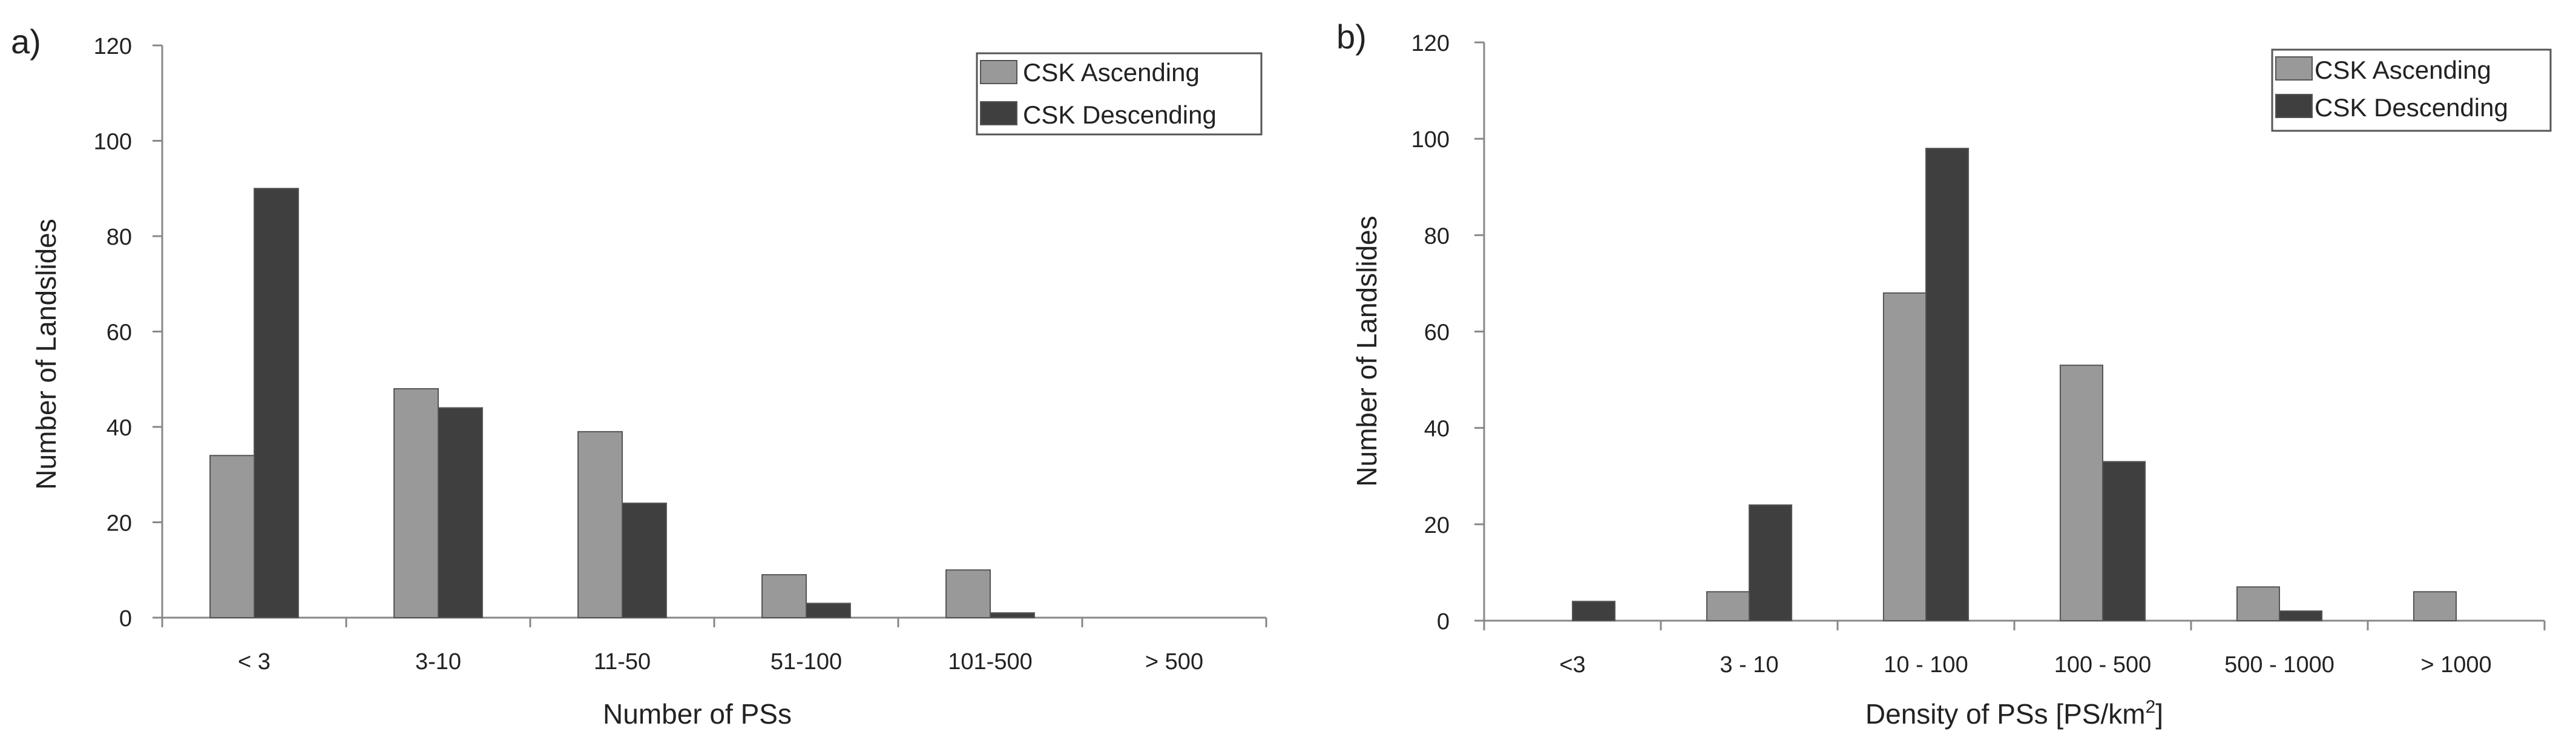 This screenshot has width=2576, height=743. Describe the element at coordinates (806, 662) in the screenshot. I see `x-tick-label-a: 51-100` at that location.